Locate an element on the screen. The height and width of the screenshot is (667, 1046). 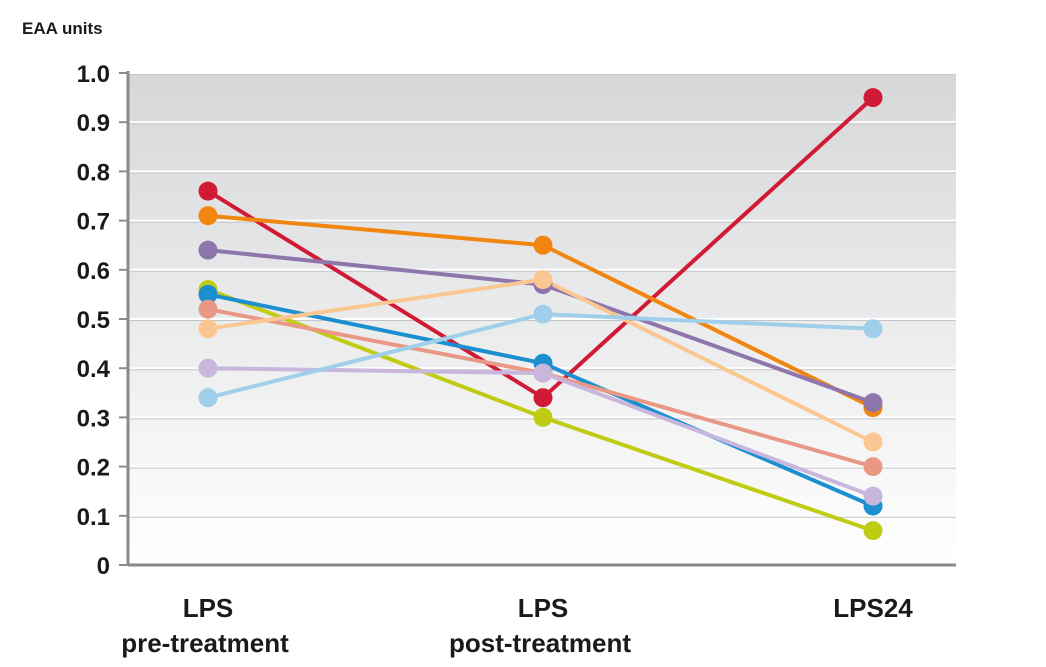
y-tick-label: 0.3 is located at coordinates (93, 418).